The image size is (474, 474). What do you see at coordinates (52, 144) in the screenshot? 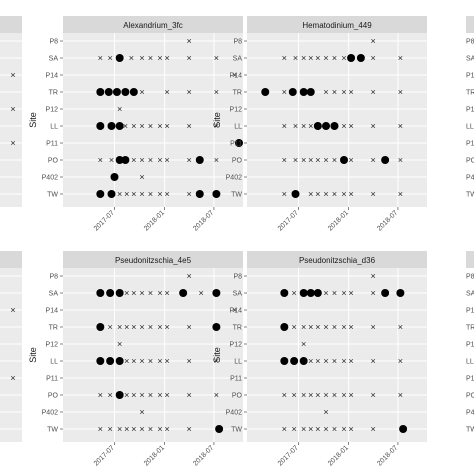
I see `y-tick-label: P11` at bounding box center [52, 144].